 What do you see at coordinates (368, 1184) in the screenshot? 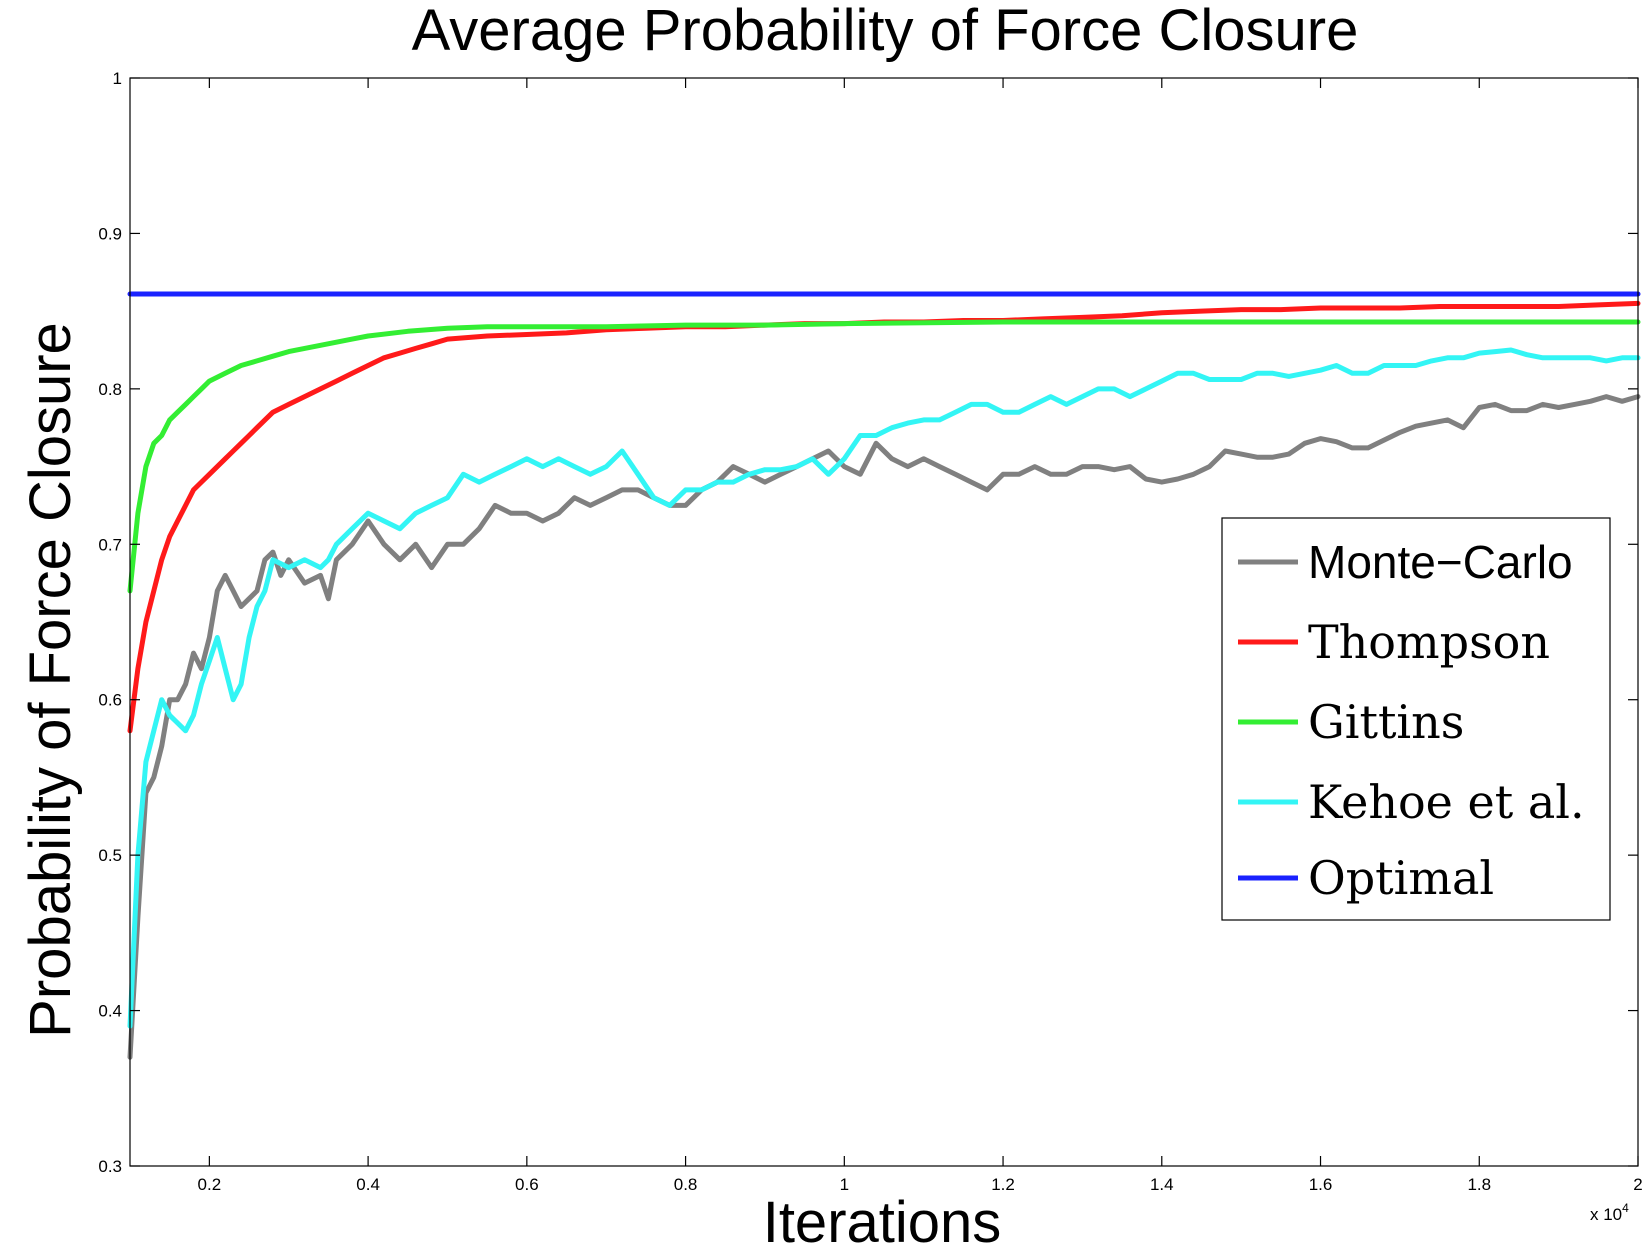
I see `x-tick-label: 0.4` at bounding box center [368, 1184].